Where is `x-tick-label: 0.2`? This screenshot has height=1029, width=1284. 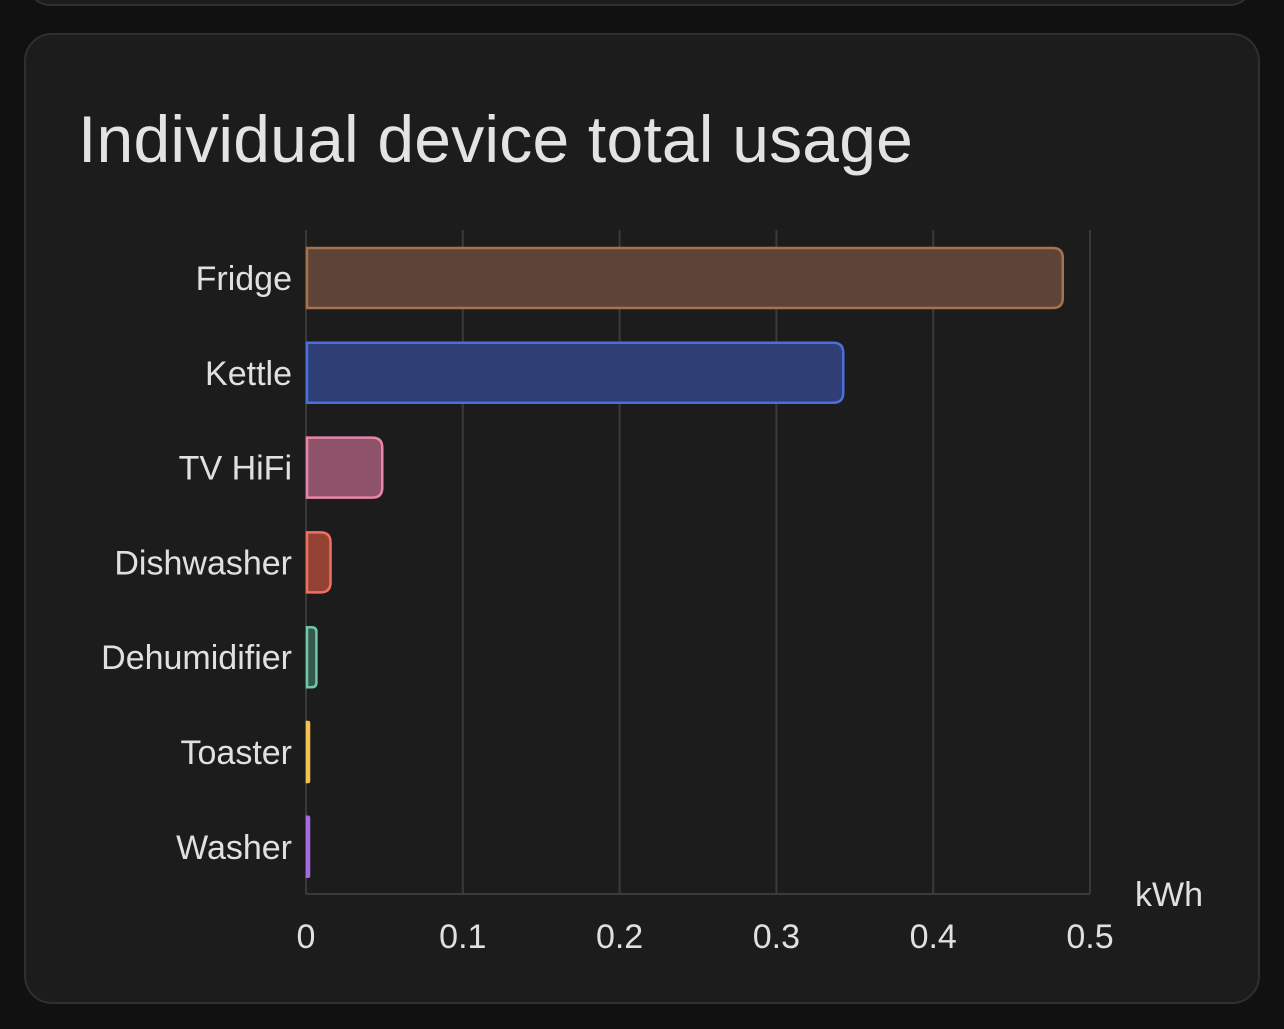
x-tick-label: 0.2 is located at coordinates (619, 937).